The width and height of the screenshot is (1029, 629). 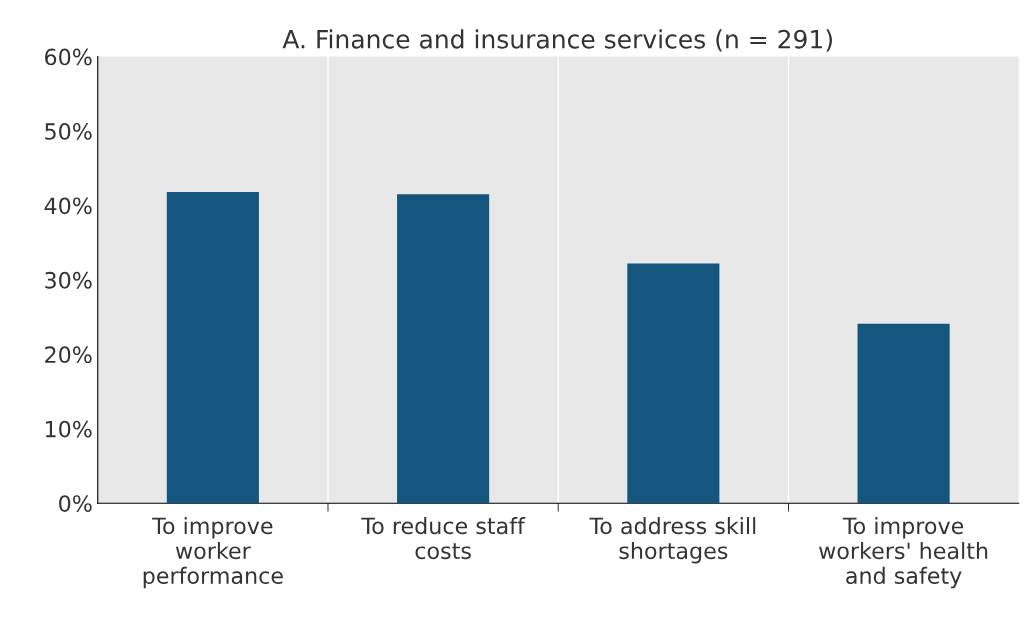 What do you see at coordinates (672, 540) in the screenshot?
I see `x-tick-label: To address skill shortages` at bounding box center [672, 540].